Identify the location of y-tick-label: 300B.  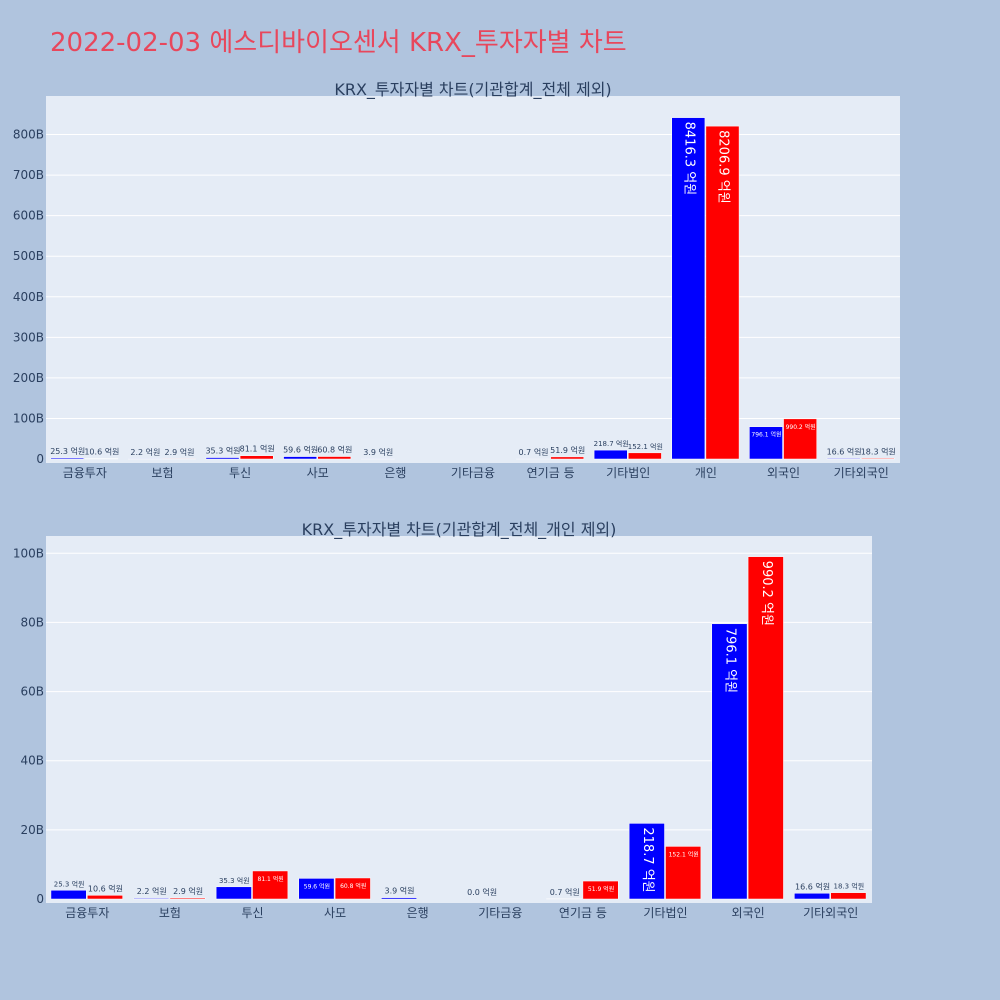
(28, 337).